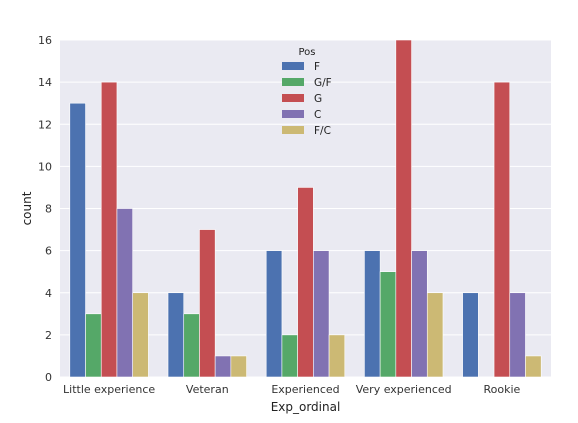 Image resolution: width=578 pixels, height=423 pixels. Describe the element at coordinates (207, 389) in the screenshot. I see `x-tick-label: Veteran` at that location.